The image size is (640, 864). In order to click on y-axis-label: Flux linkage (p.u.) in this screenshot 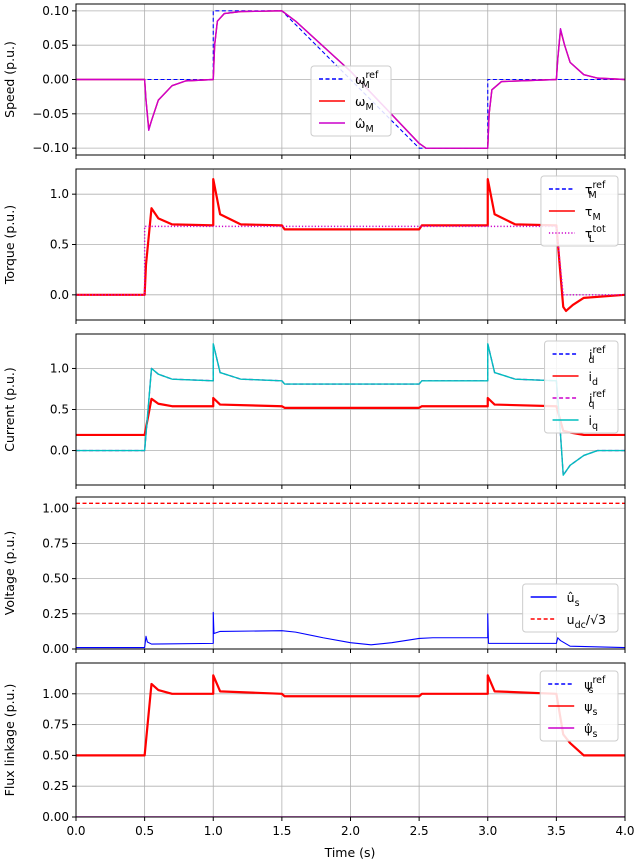, I will do `click(9, 740)`.